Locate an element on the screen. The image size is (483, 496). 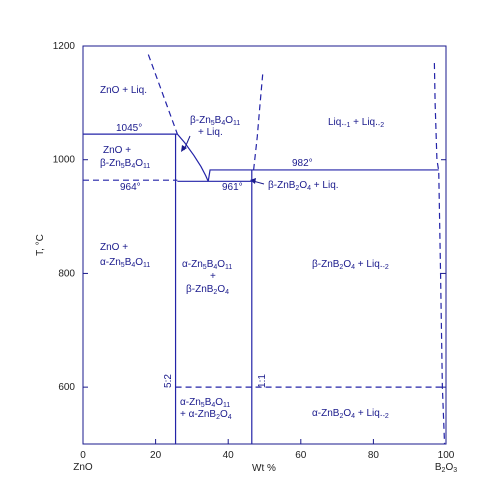
x-left-label: ZnO is located at coordinates (83, 467).